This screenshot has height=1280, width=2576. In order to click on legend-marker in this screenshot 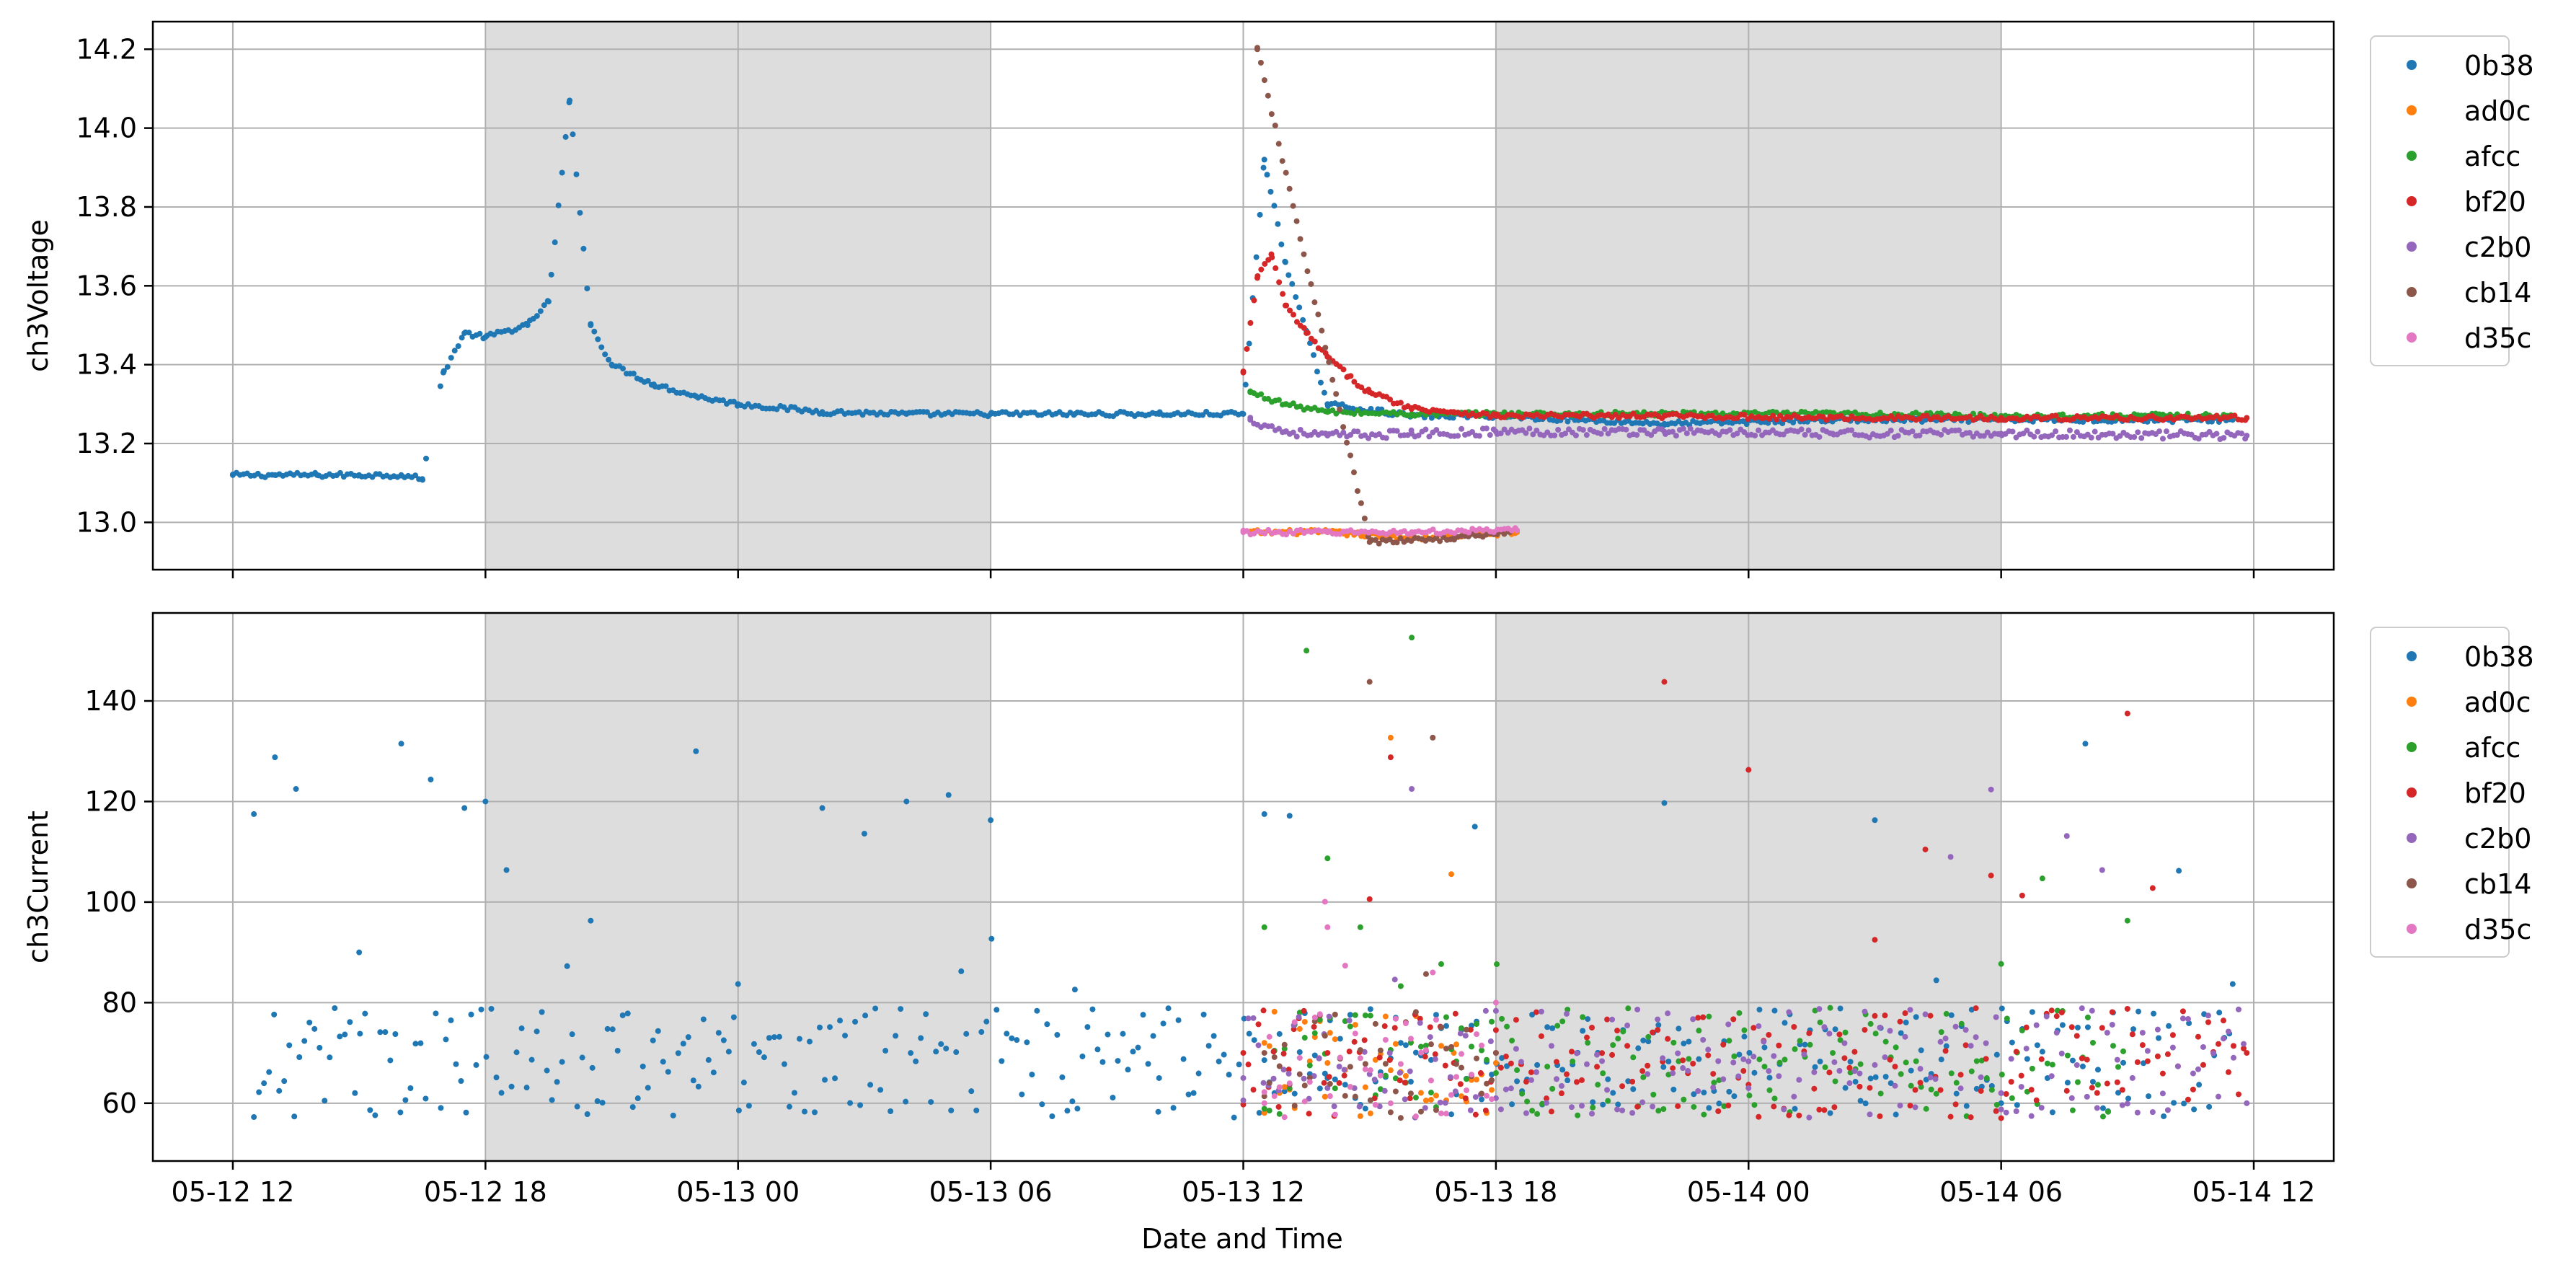, I will do `click(2412, 337)`.